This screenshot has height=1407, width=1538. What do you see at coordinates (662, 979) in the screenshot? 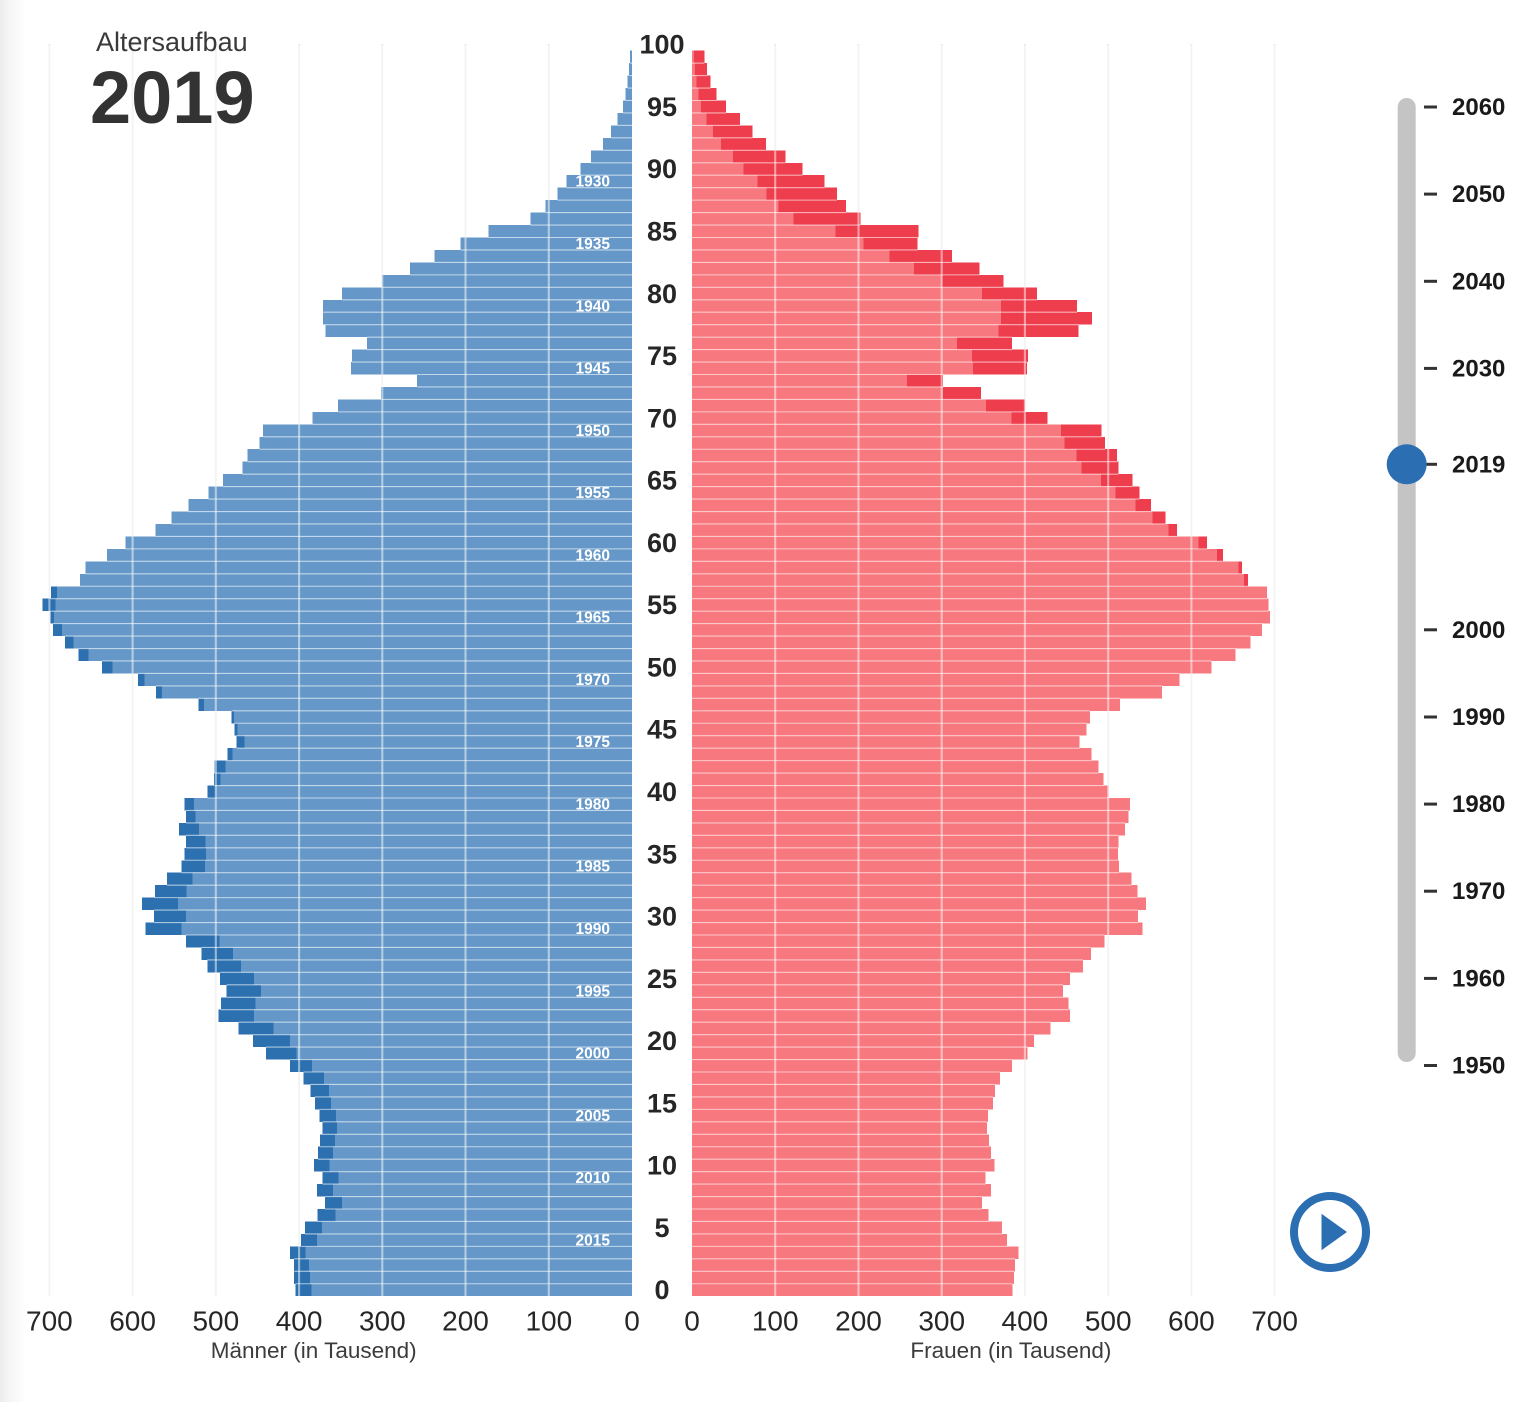
I see `svg-text: 25` at bounding box center [662, 979].